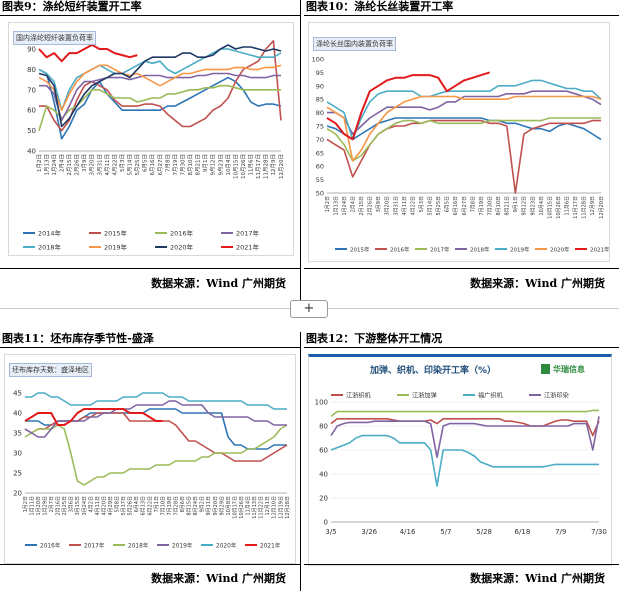 The height and width of the screenshot is (591, 619). I want to click on fig12-brand: 华瑞信息, so click(569, 369).